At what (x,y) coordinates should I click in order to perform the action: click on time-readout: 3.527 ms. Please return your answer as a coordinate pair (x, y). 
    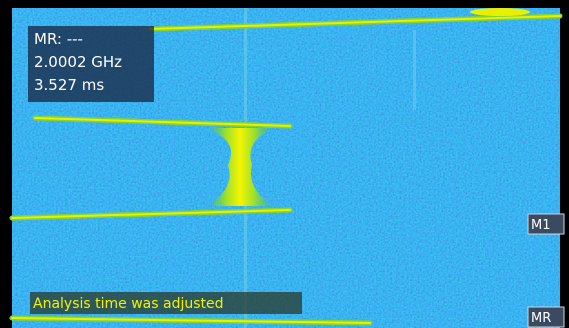
    Looking at the image, I should click on (69, 85).